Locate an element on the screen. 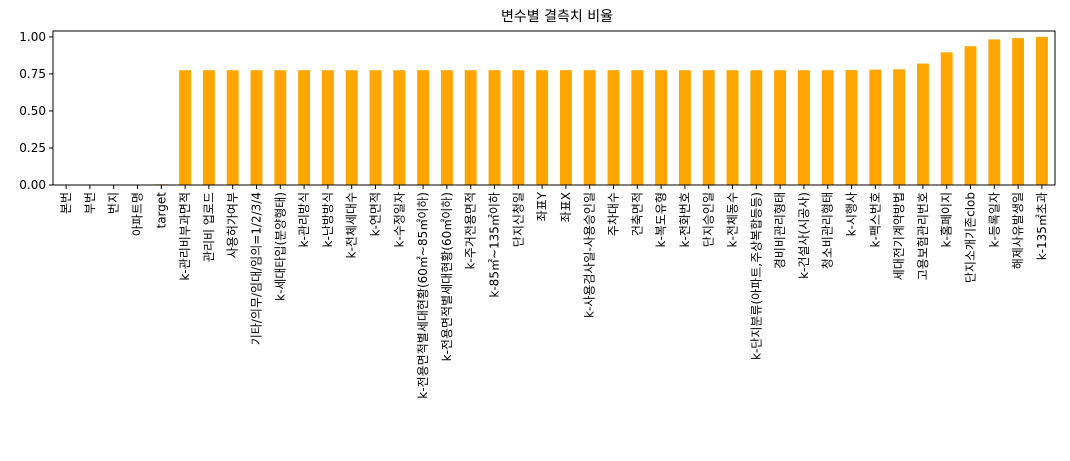 The image size is (1070, 461). x-tick-label-22: k-사용검사일-사용승인일 is located at coordinates (590, 255).